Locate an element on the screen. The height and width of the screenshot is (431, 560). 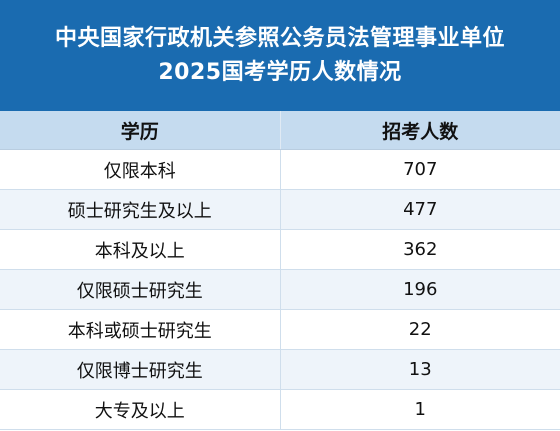
table-row: 仅限博士研究生 13 is located at coordinates (280, 369).